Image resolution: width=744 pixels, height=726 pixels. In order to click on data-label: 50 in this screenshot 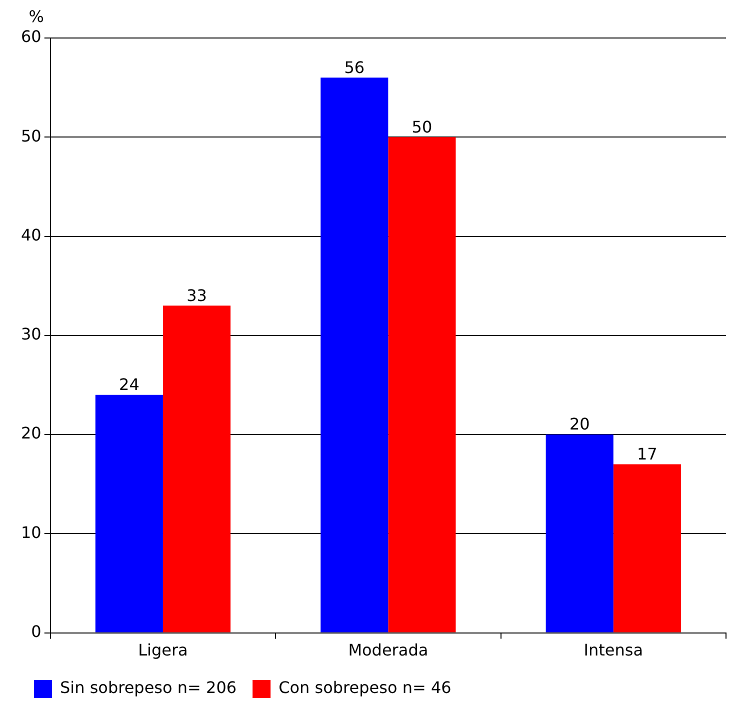, I will do `click(422, 126)`.